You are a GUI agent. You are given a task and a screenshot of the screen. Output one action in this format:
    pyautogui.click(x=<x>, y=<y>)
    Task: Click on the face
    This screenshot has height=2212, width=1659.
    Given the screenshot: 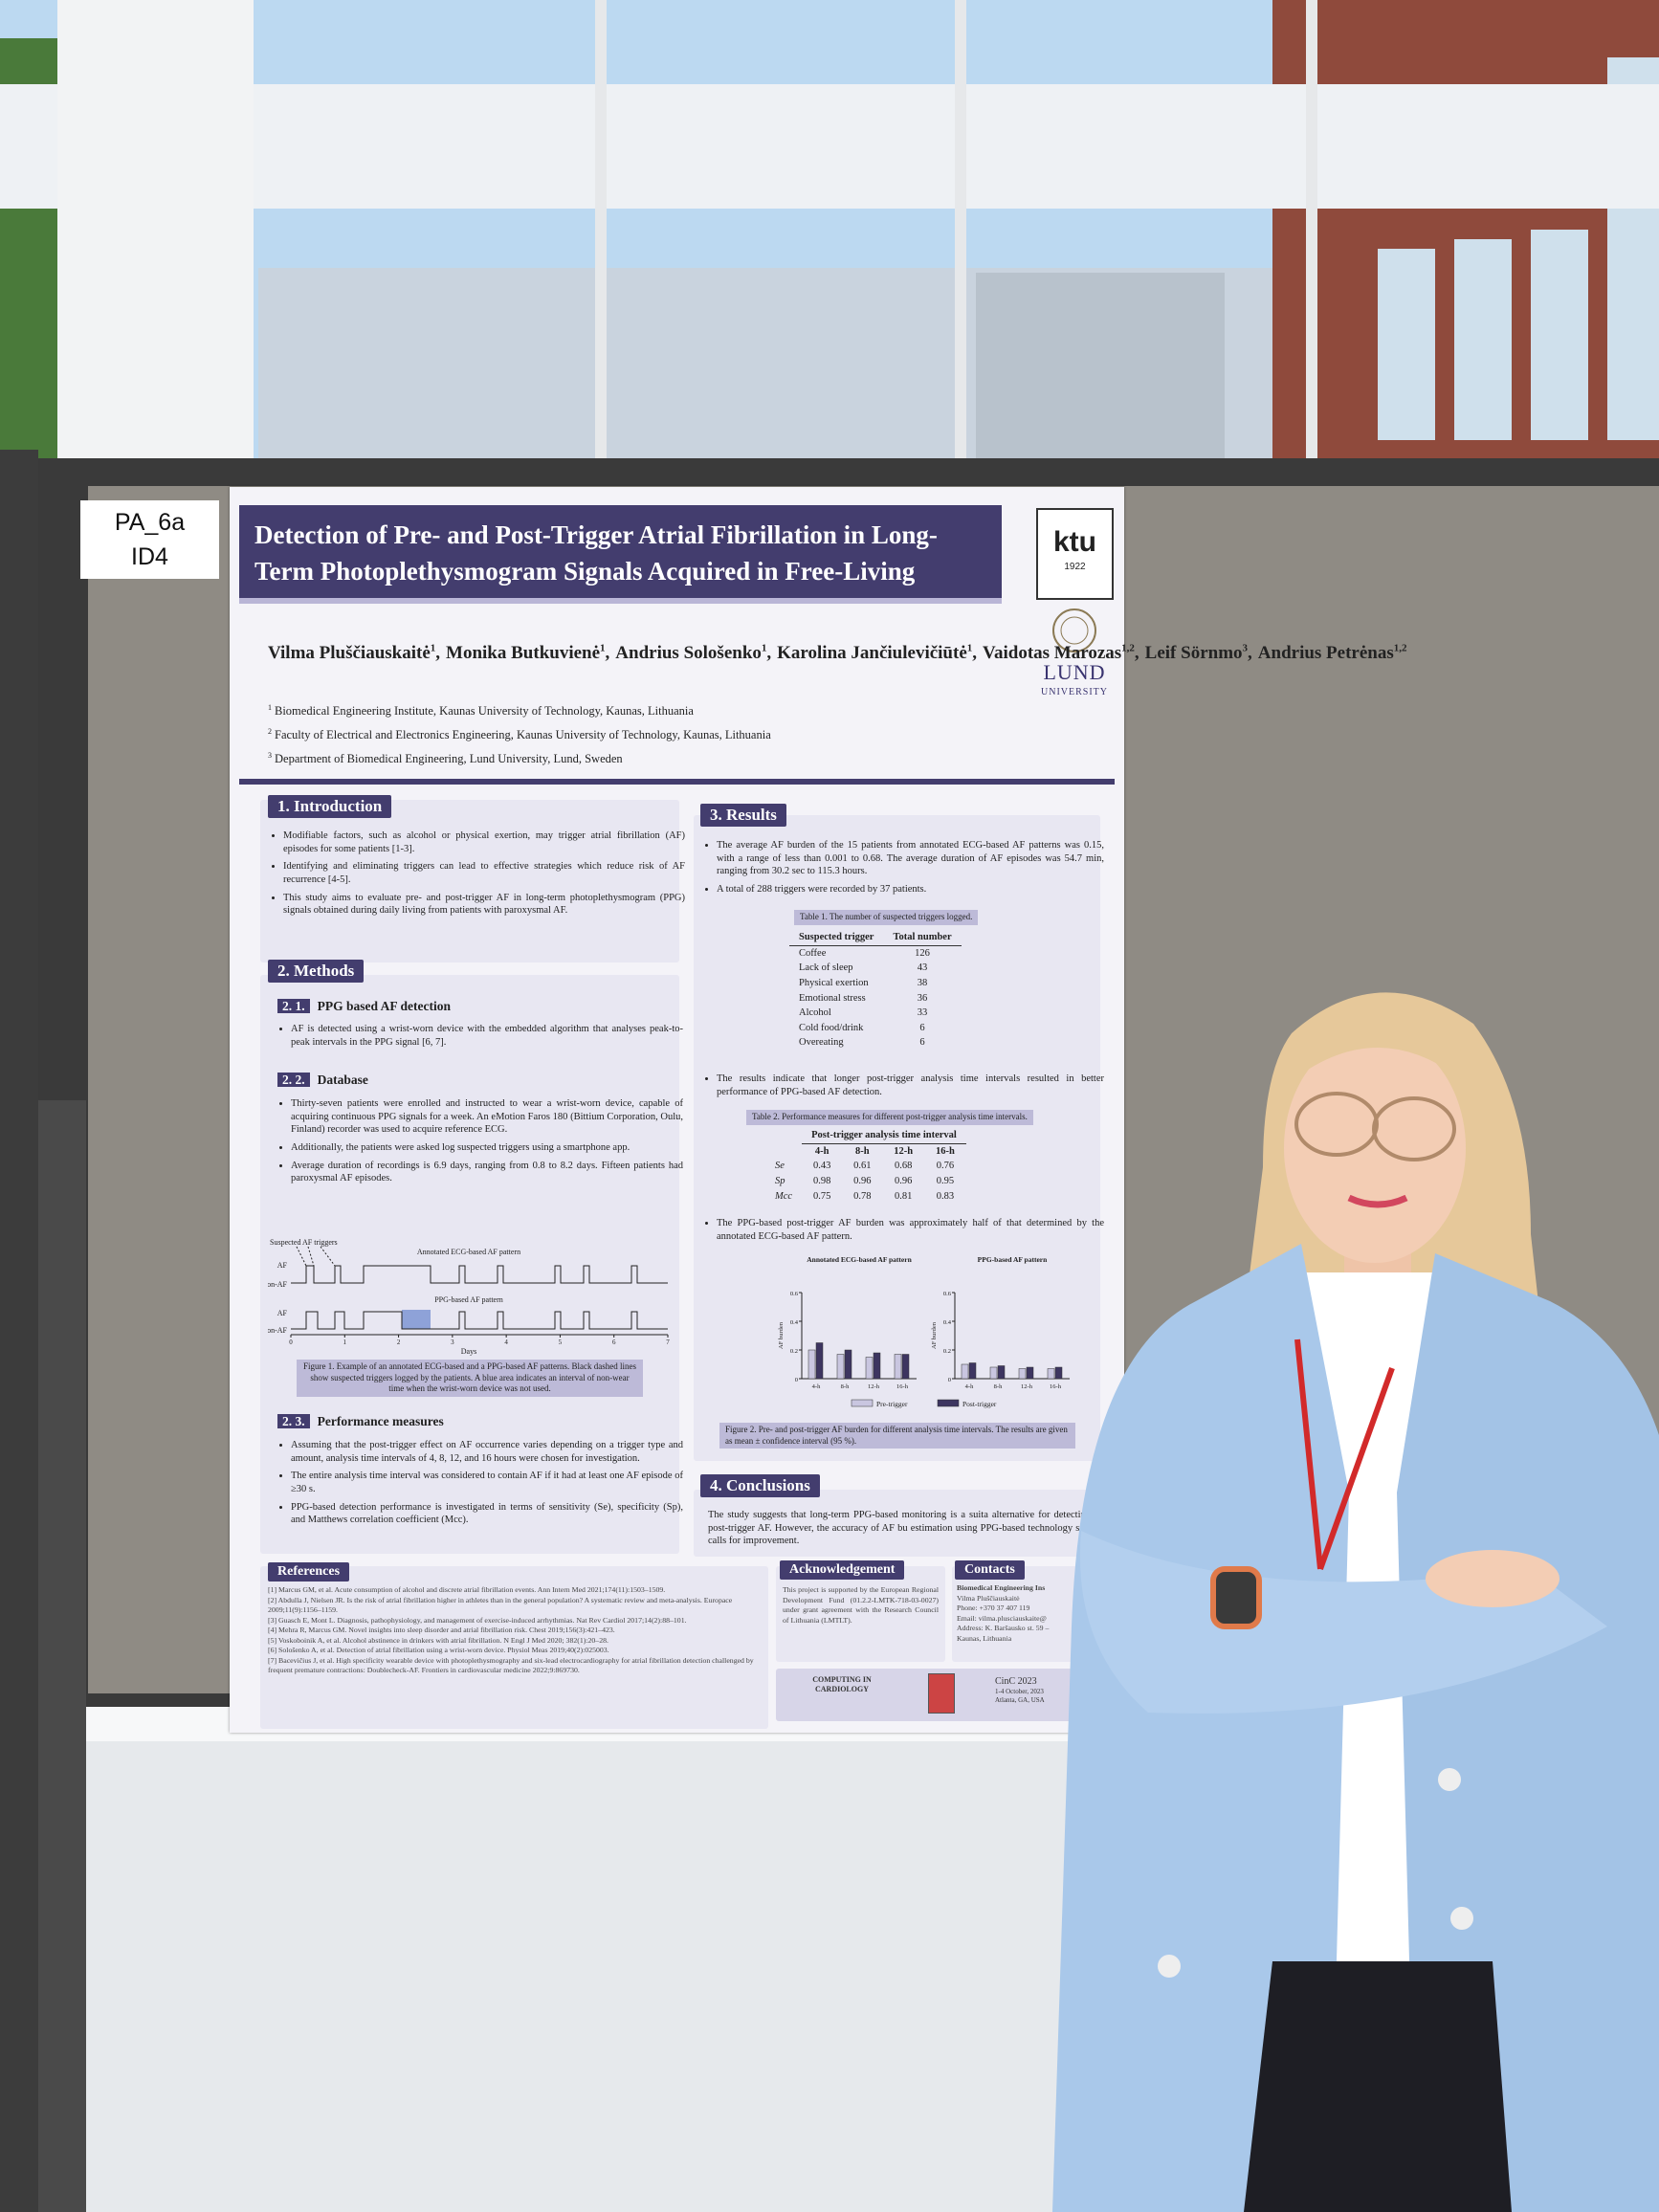 What is the action you would take?
    pyautogui.click(x=1375, y=1148)
    